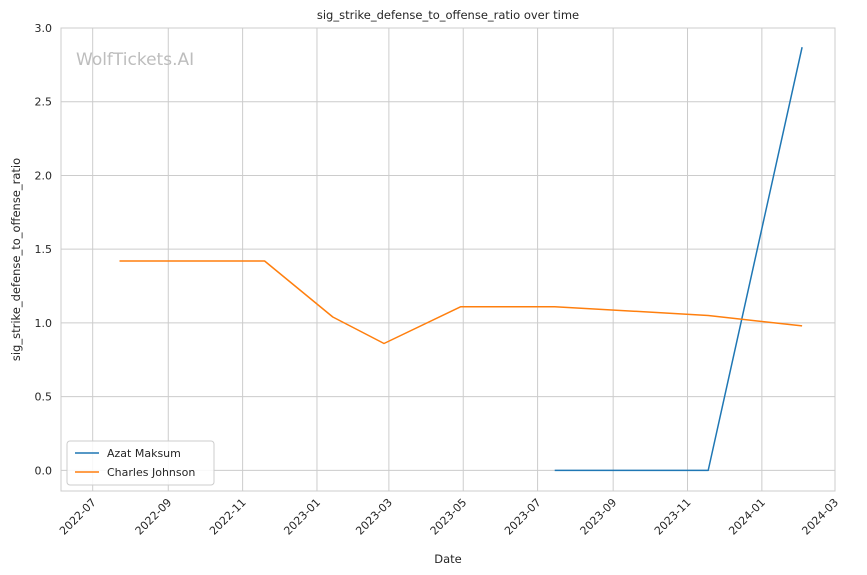  I want to click on x-tick-label: 2022-11, so click(228, 517).